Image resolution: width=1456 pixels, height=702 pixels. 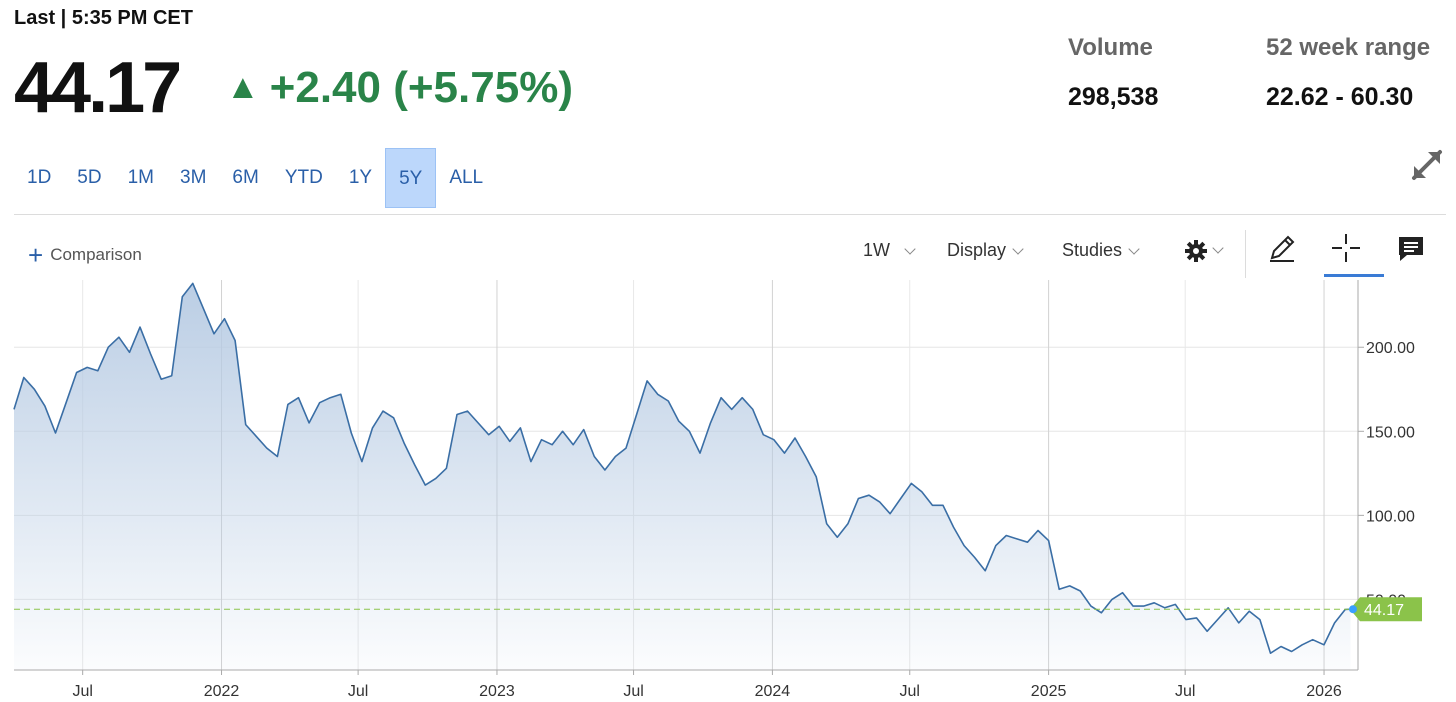 I want to click on x-tick-label: 2025, so click(x=1049, y=691).